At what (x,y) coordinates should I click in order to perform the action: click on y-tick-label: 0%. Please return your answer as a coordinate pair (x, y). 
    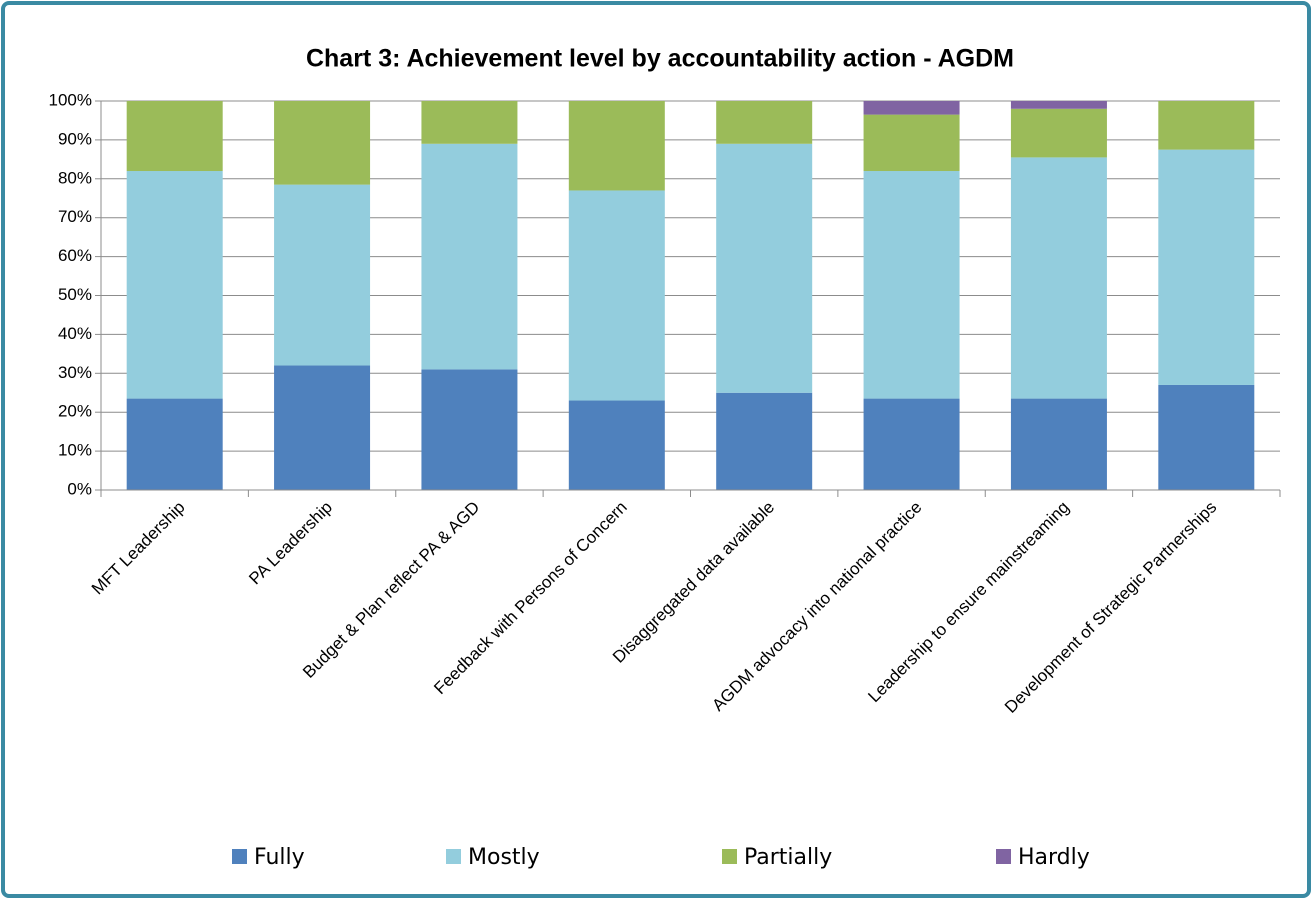
    Looking at the image, I should click on (79, 488).